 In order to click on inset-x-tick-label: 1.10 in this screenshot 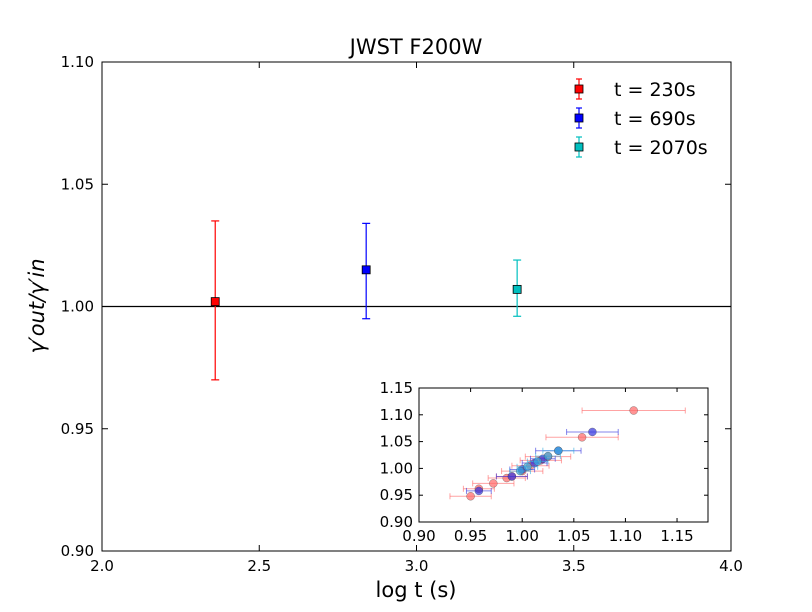, I will do `click(625, 536)`.